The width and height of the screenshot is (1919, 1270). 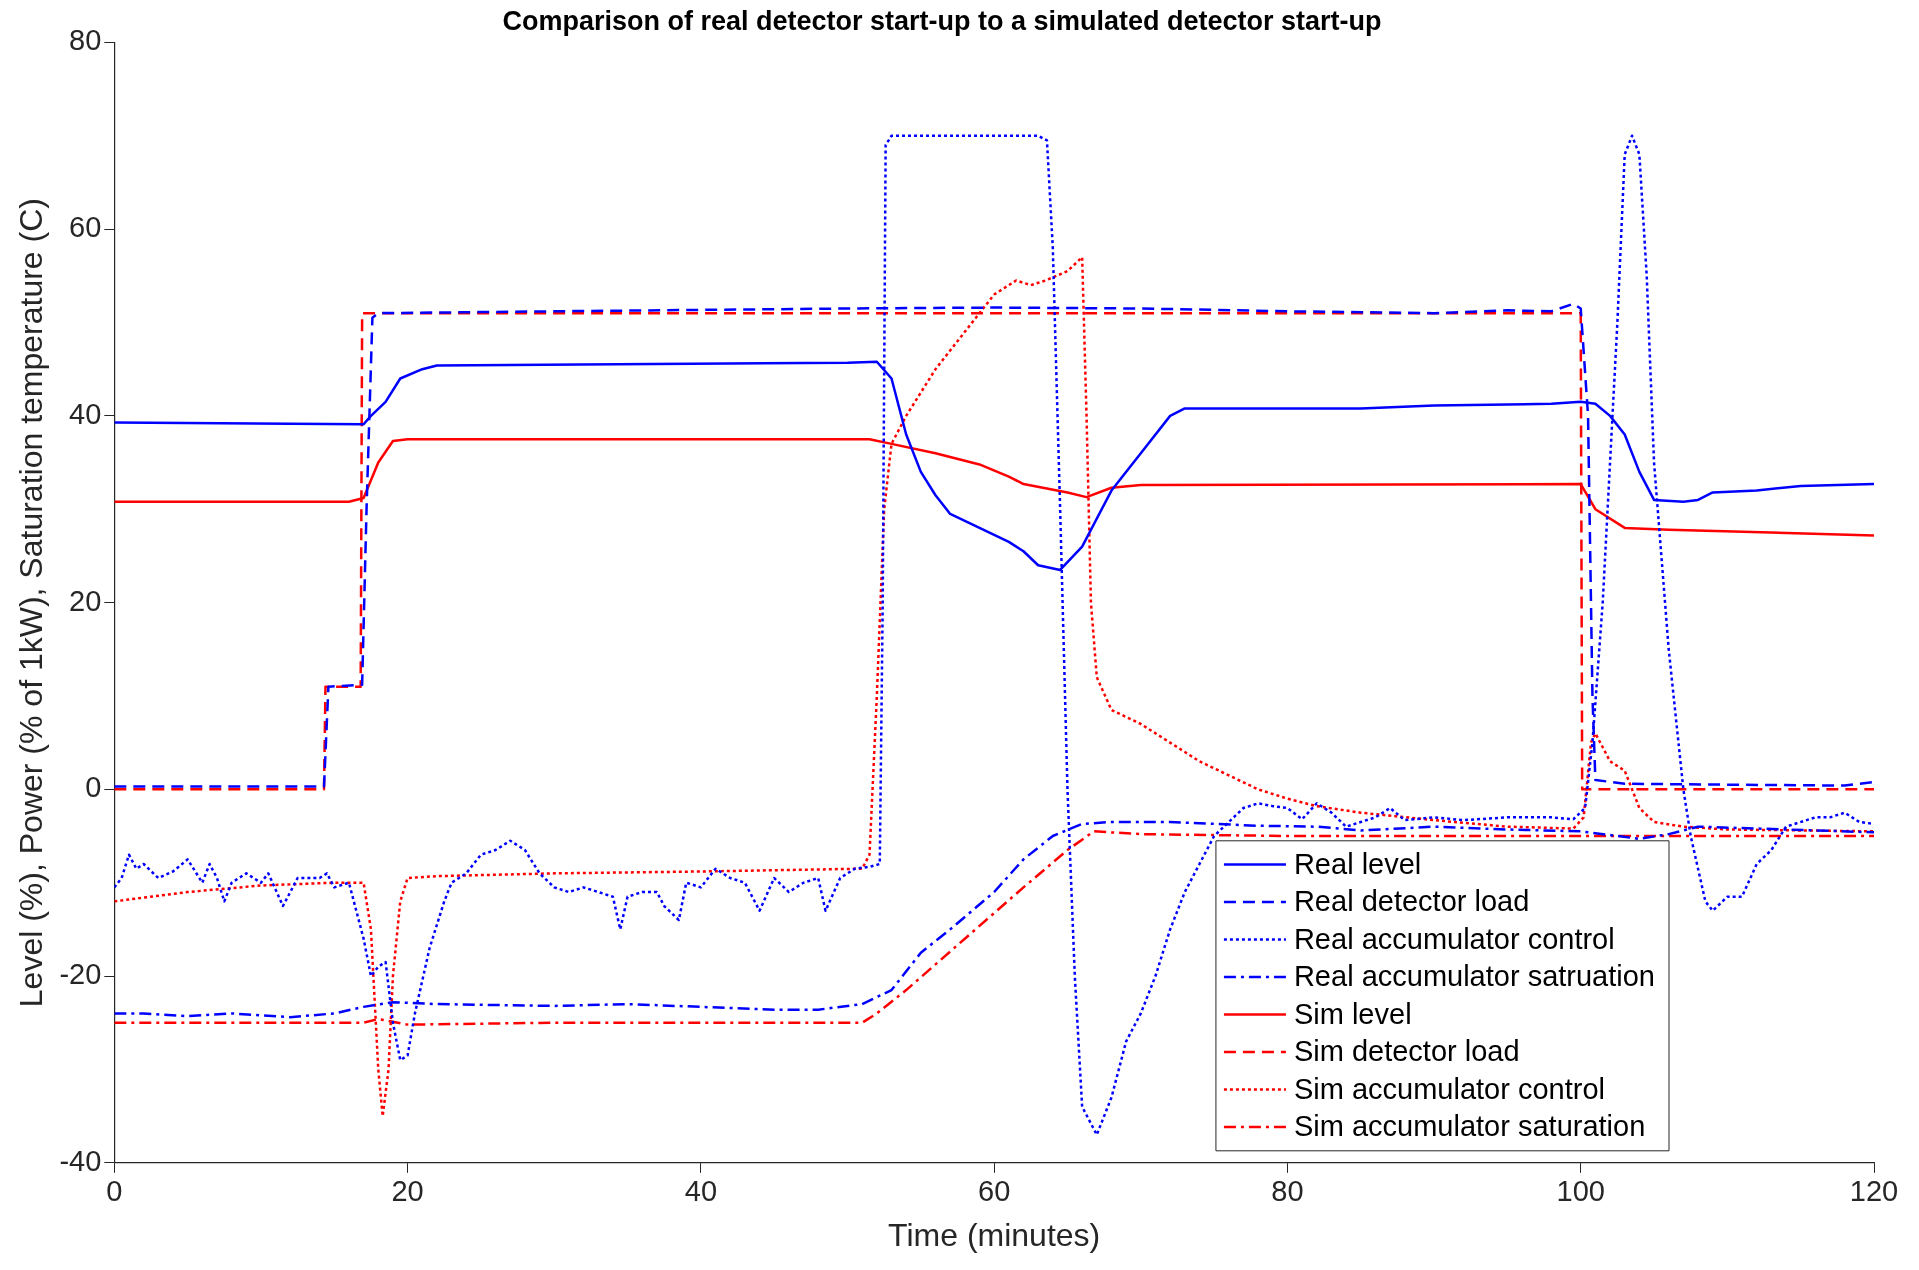 I want to click on x-tick-label: 60, so click(x=994, y=1191).